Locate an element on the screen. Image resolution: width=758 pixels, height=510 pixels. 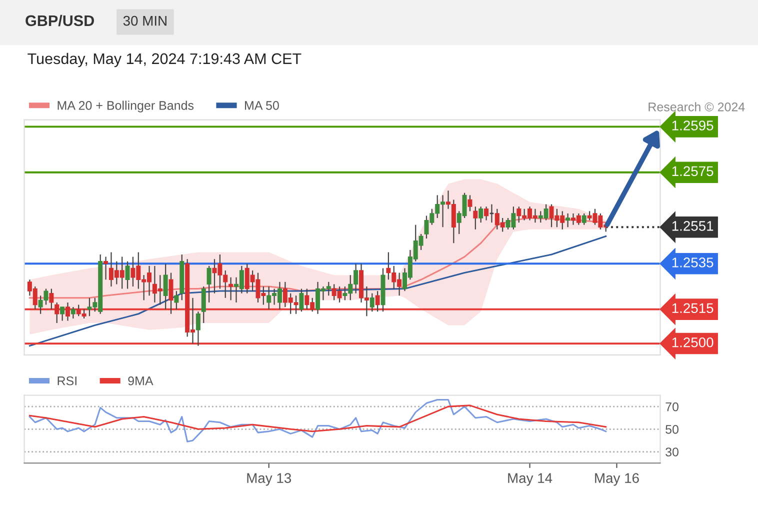
chart-title: GBP/USD is located at coordinates (60, 20).